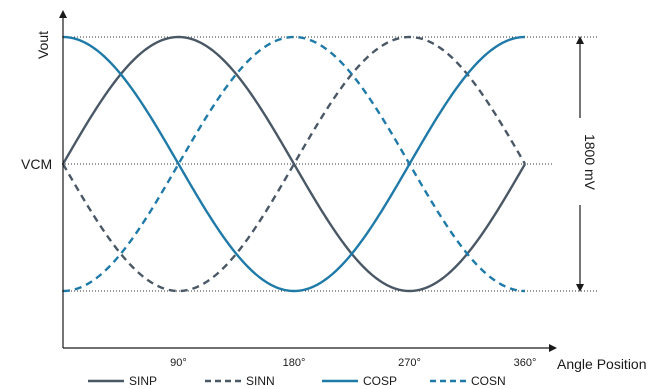 The height and width of the screenshot is (389, 665). What do you see at coordinates (380, 381) in the screenshot?
I see `legend-label-cosp: COSP` at bounding box center [380, 381].